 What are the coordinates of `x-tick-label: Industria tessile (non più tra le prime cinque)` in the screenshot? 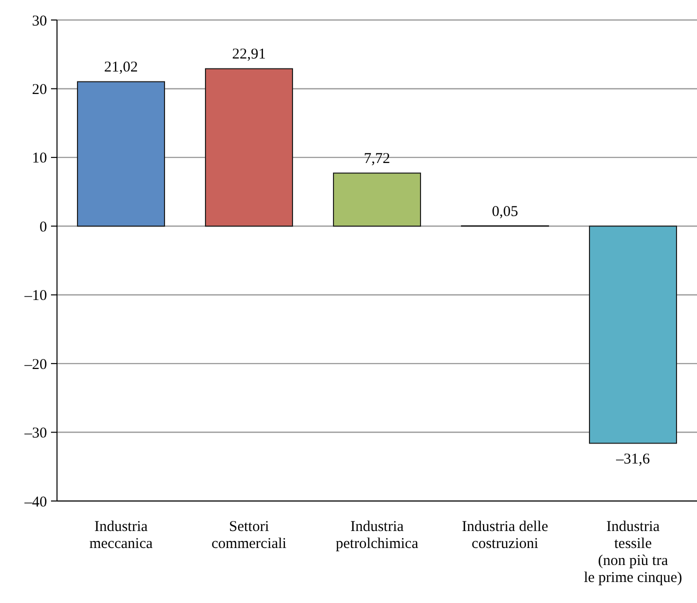 It's located at (633, 552).